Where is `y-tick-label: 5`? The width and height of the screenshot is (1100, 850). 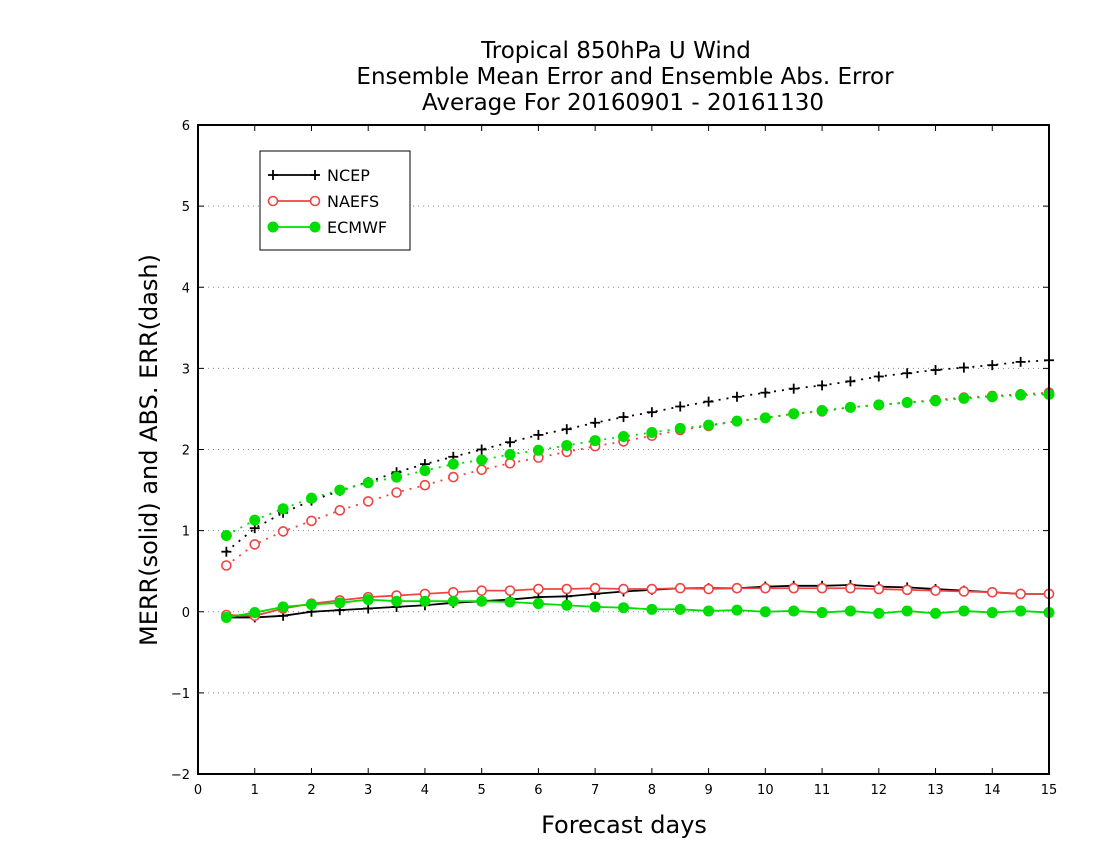 y-tick-label: 5 is located at coordinates (186, 207).